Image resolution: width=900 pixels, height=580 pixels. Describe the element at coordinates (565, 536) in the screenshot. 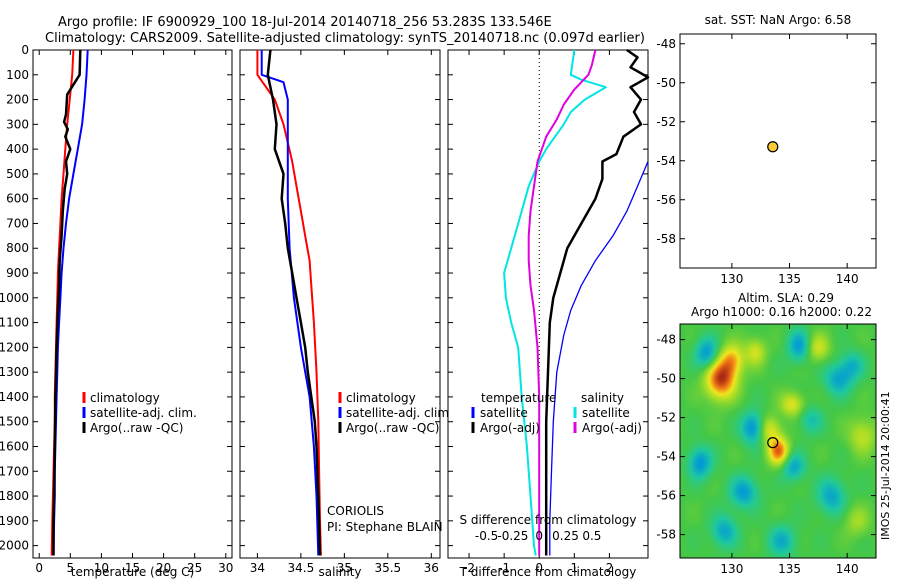

I see `salinity-diff-tick-label: 0.25` at that location.